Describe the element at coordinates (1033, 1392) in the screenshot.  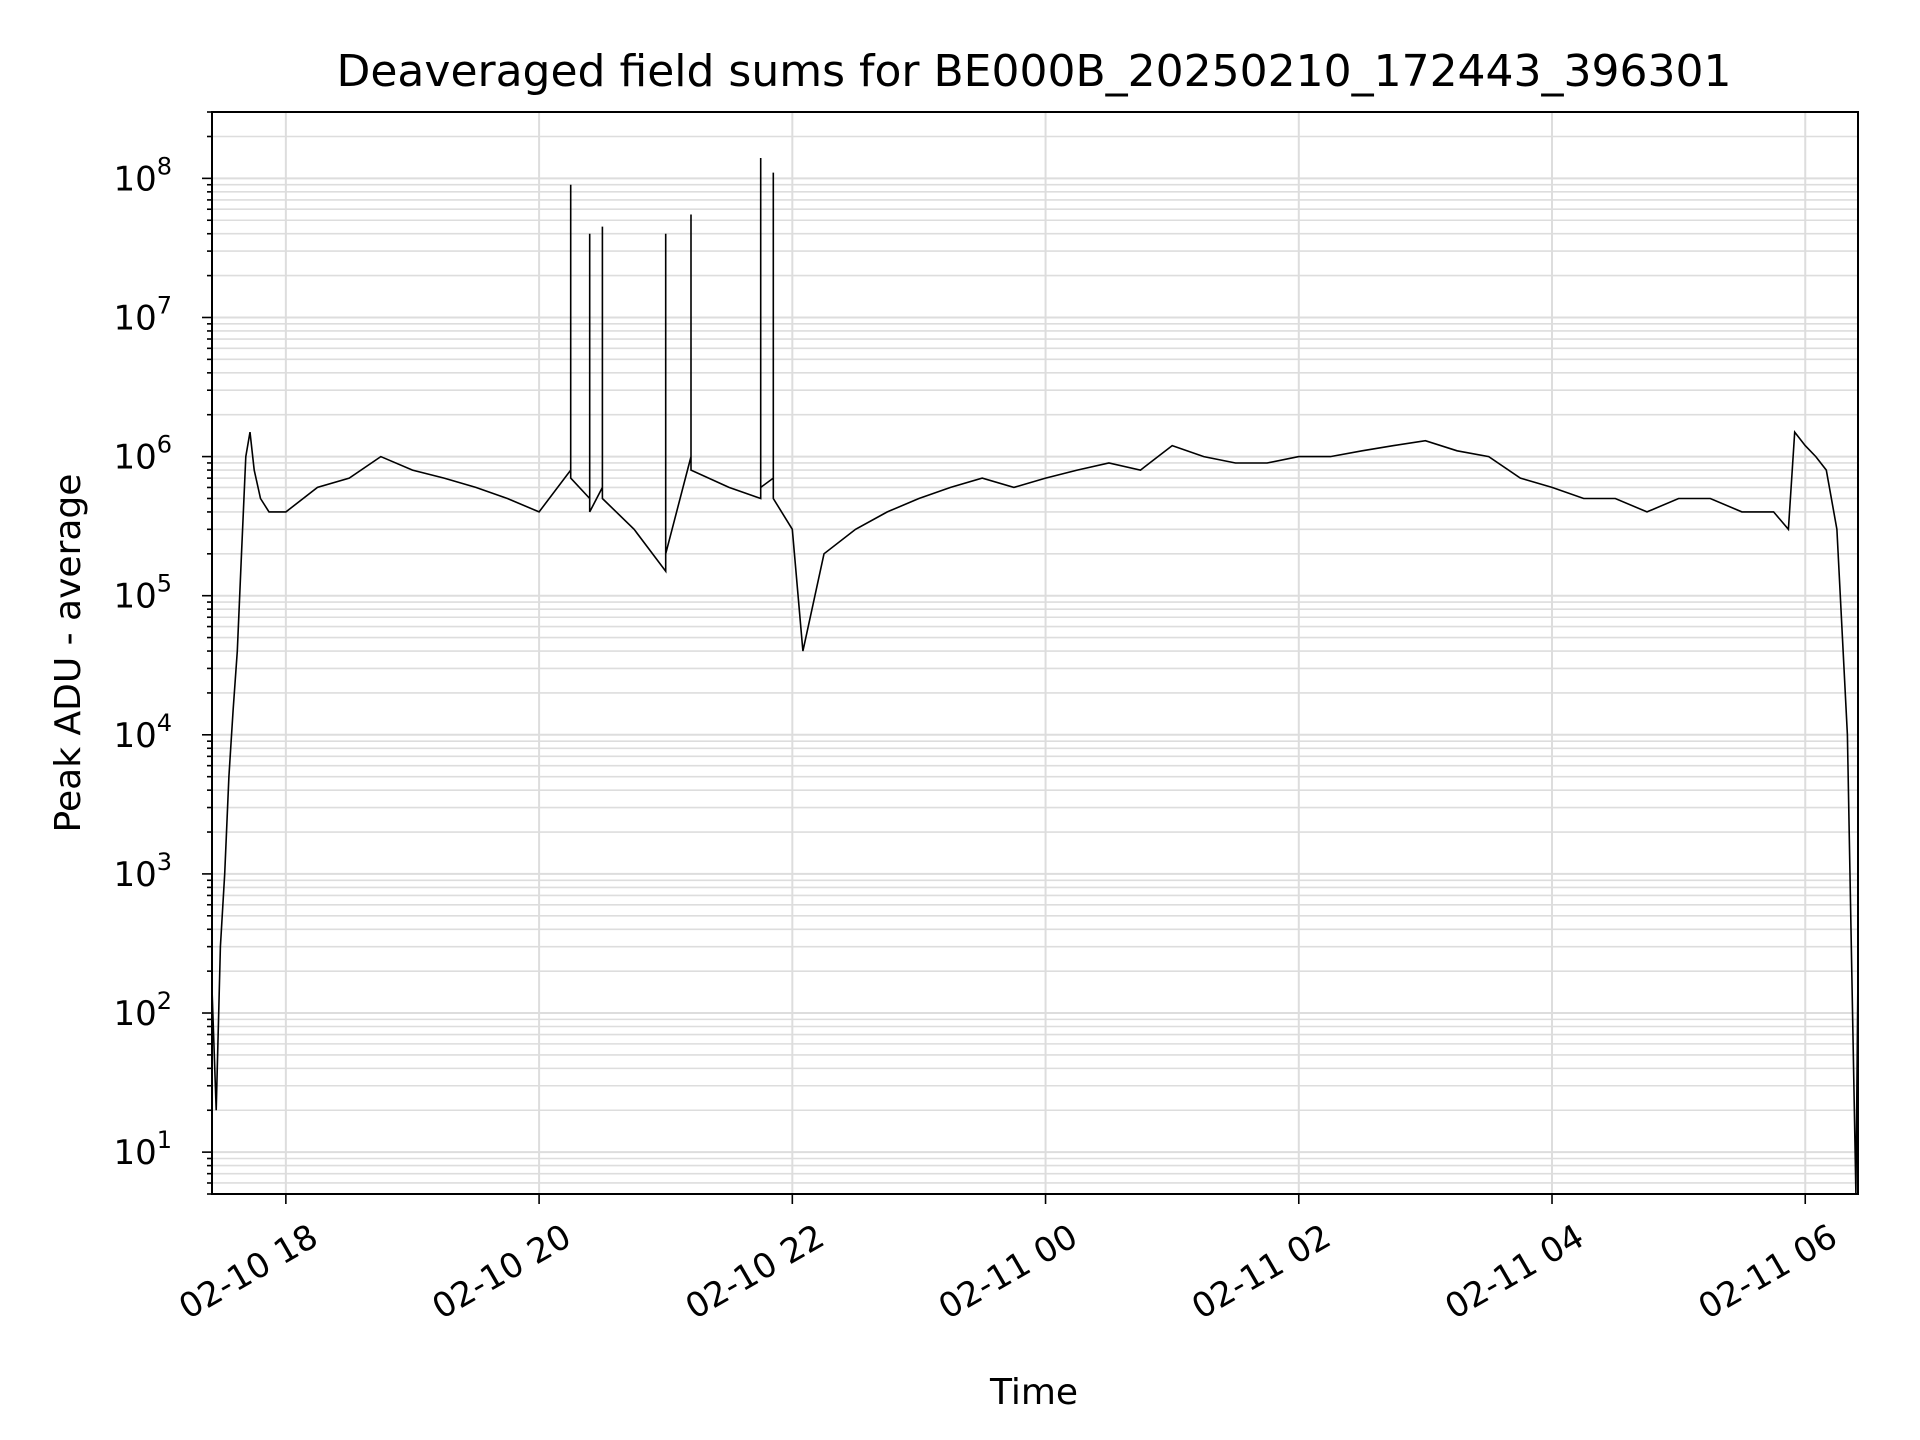
I see `x-axis-label: Time` at that location.